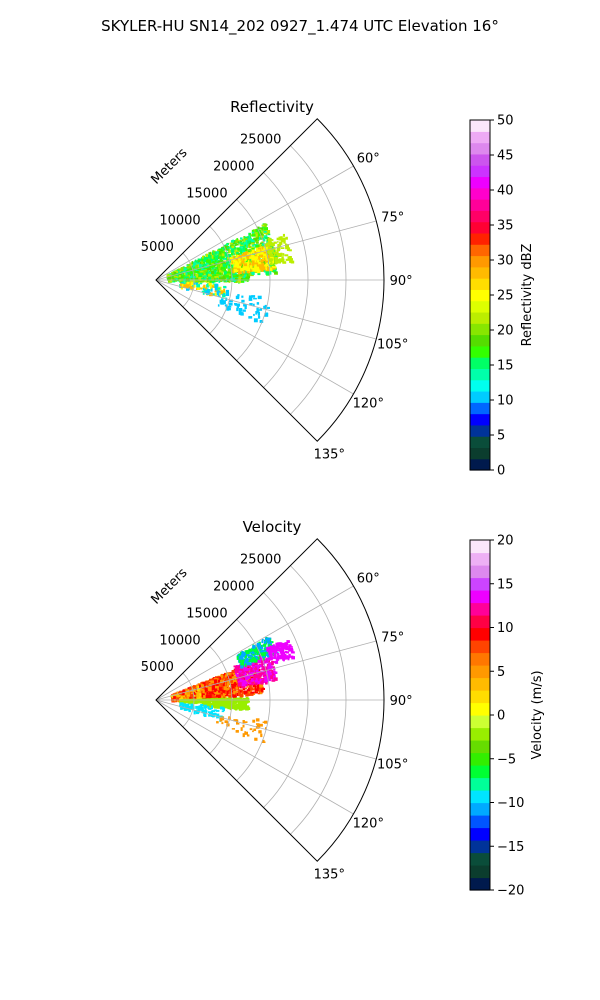  Describe the element at coordinates (260, 140) in the screenshot. I see `radial-tick-label: 25000` at that location.